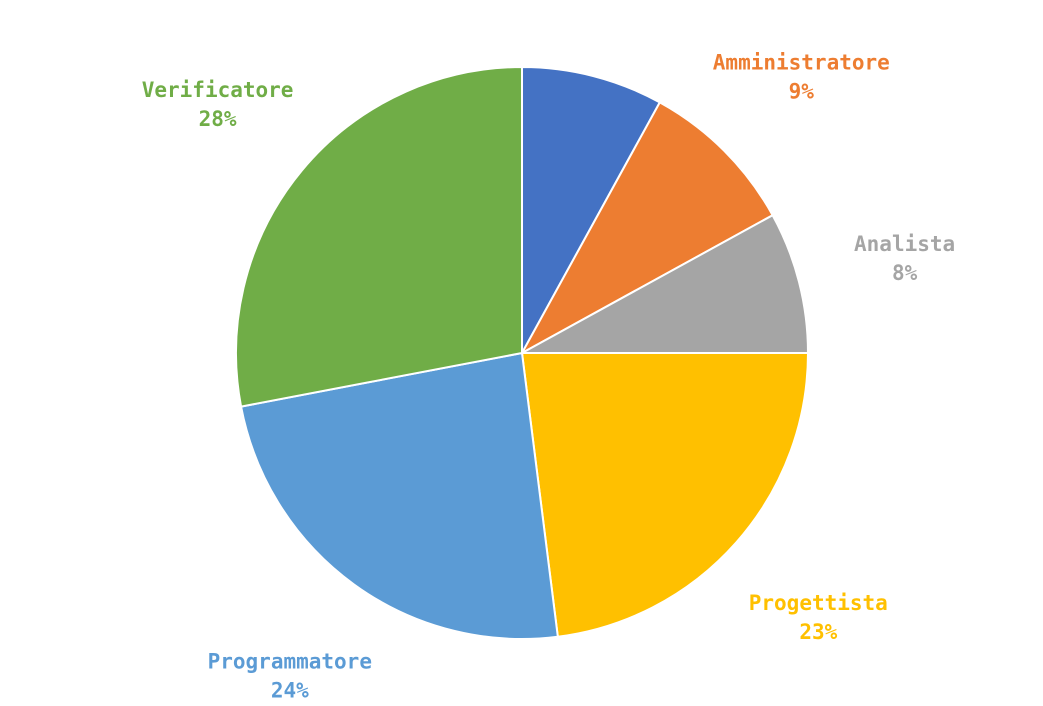 The width and height of the screenshot is (1043, 706). Describe the element at coordinates (379, 237) in the screenshot. I see `pie-slice-verificatore` at that location.